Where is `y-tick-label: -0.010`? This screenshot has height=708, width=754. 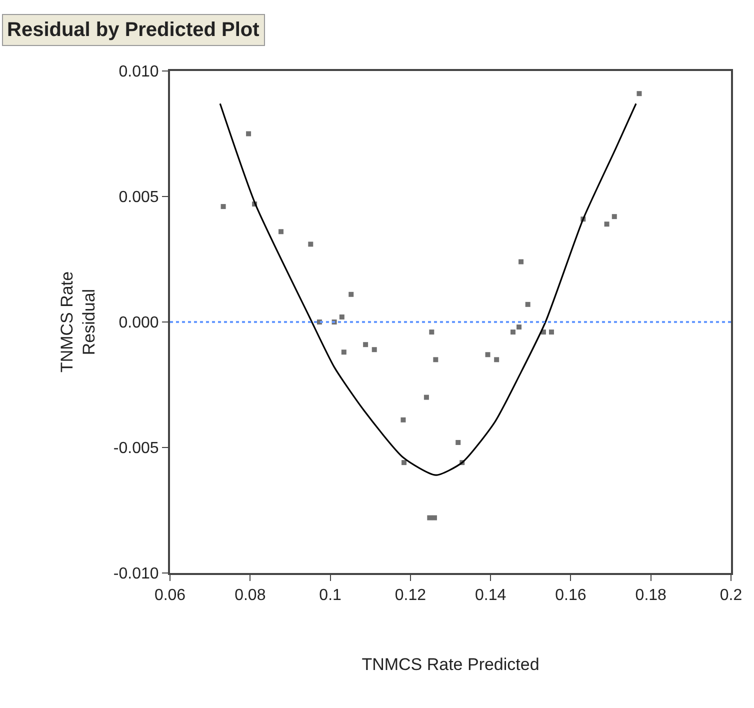 y-tick-label: -0.010 is located at coordinates (136, 574).